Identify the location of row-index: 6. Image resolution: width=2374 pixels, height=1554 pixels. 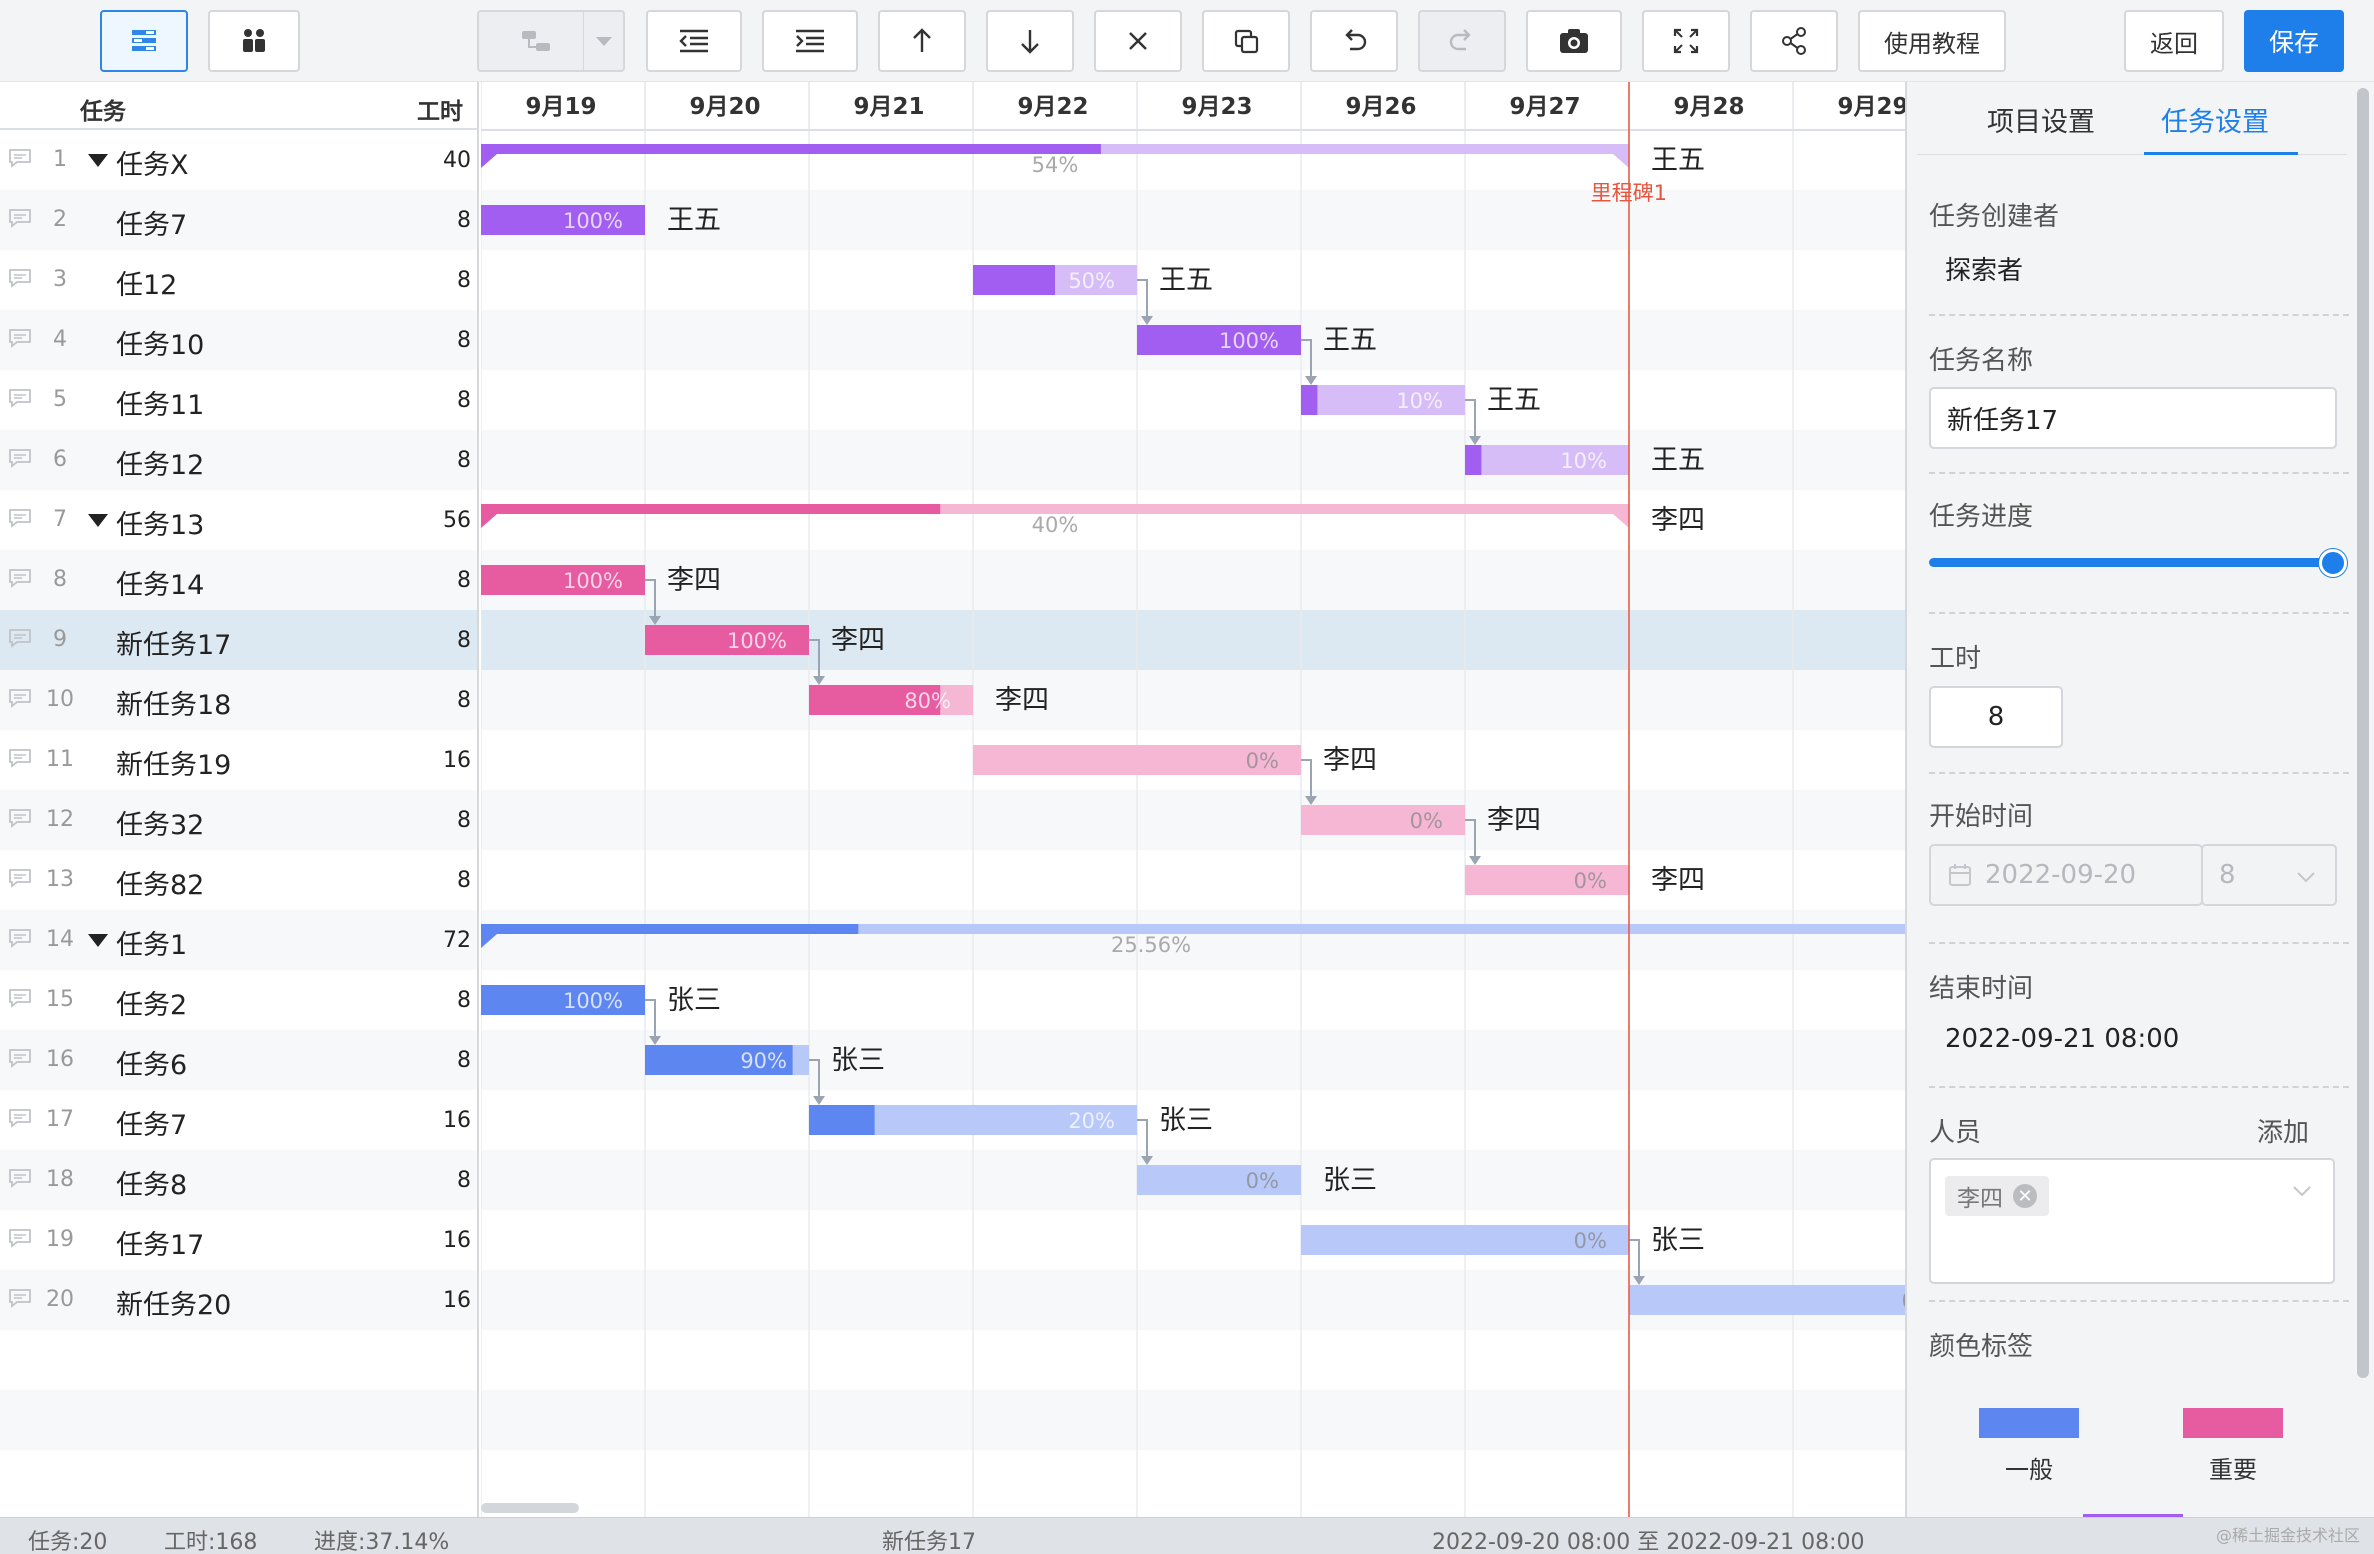
(60, 459).